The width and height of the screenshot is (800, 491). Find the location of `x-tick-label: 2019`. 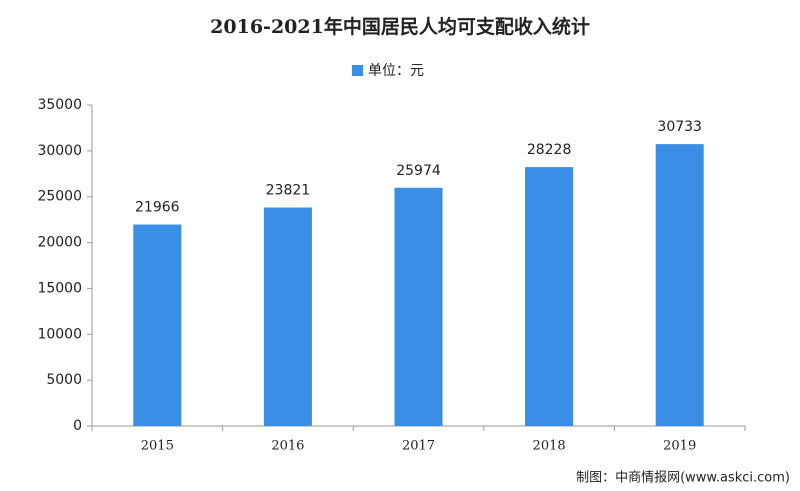

x-tick-label: 2019 is located at coordinates (679, 446).